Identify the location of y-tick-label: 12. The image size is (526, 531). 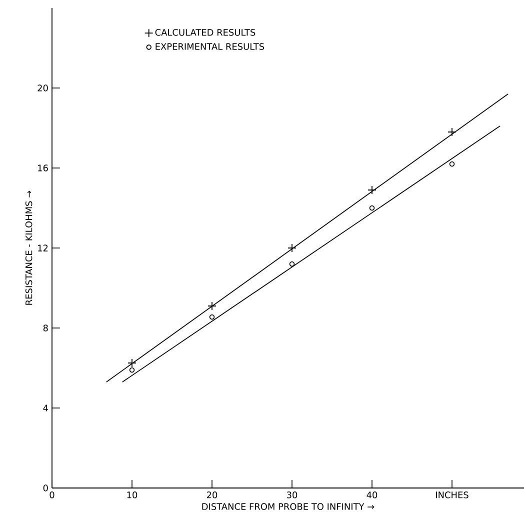
(43, 248).